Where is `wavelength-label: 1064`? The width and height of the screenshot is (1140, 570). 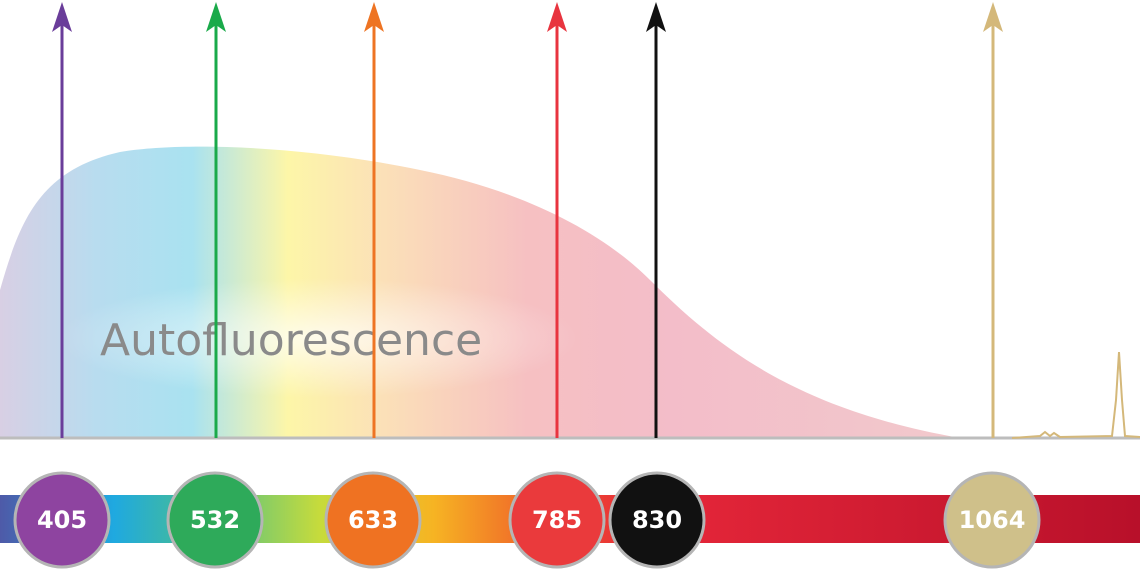 wavelength-label: 1064 is located at coordinates (992, 520).